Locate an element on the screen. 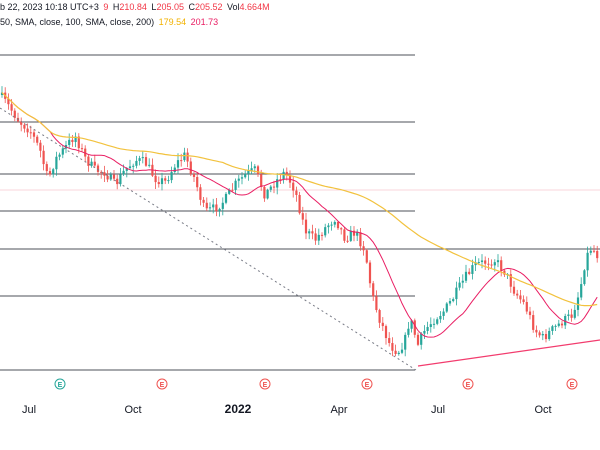  legend-date: b 22, 2023 10:18 UTC+3 is located at coordinates (49, 7).